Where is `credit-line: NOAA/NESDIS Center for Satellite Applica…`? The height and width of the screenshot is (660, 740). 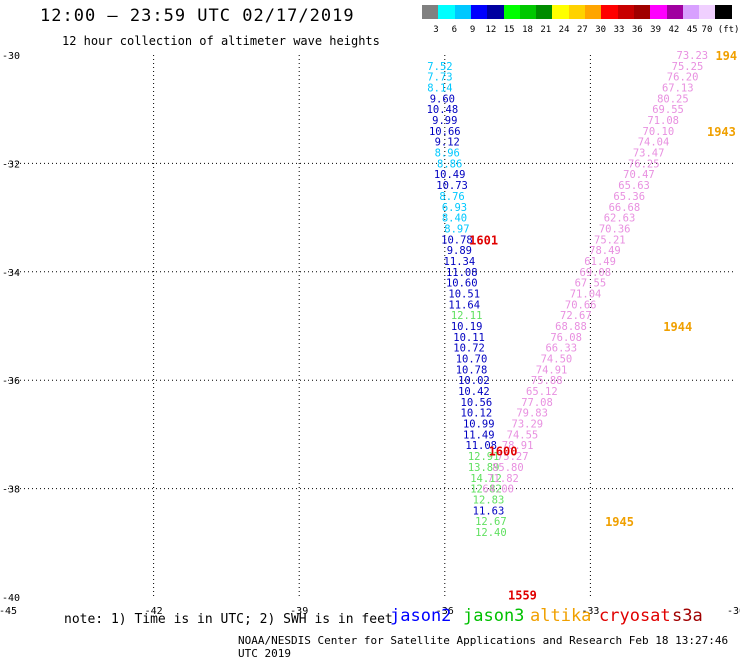
credit-line: NOAA/NESDIS Center for Satellite Applica… is located at coordinates (489, 647).